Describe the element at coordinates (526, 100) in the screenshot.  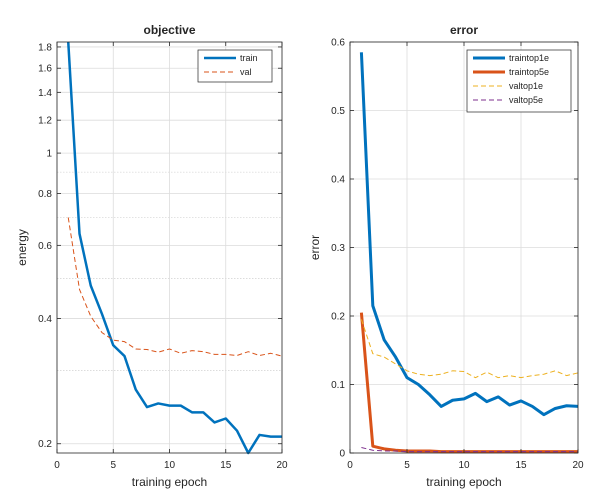
I see `legend-label: valtop5e` at that location.